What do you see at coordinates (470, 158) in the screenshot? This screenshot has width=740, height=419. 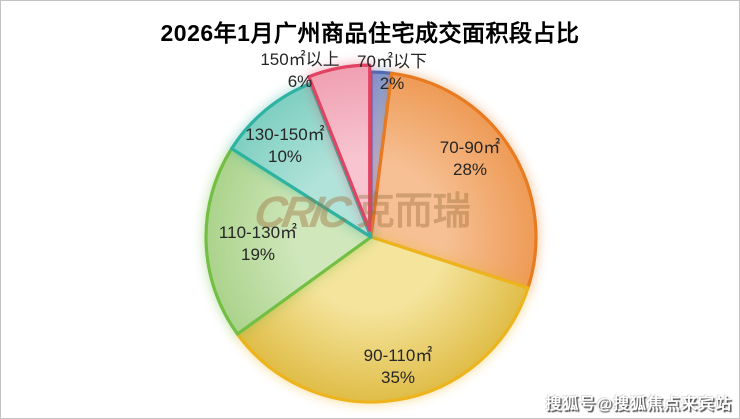 I see `slice-label-2: 70-90㎡ 28%` at bounding box center [470, 158].